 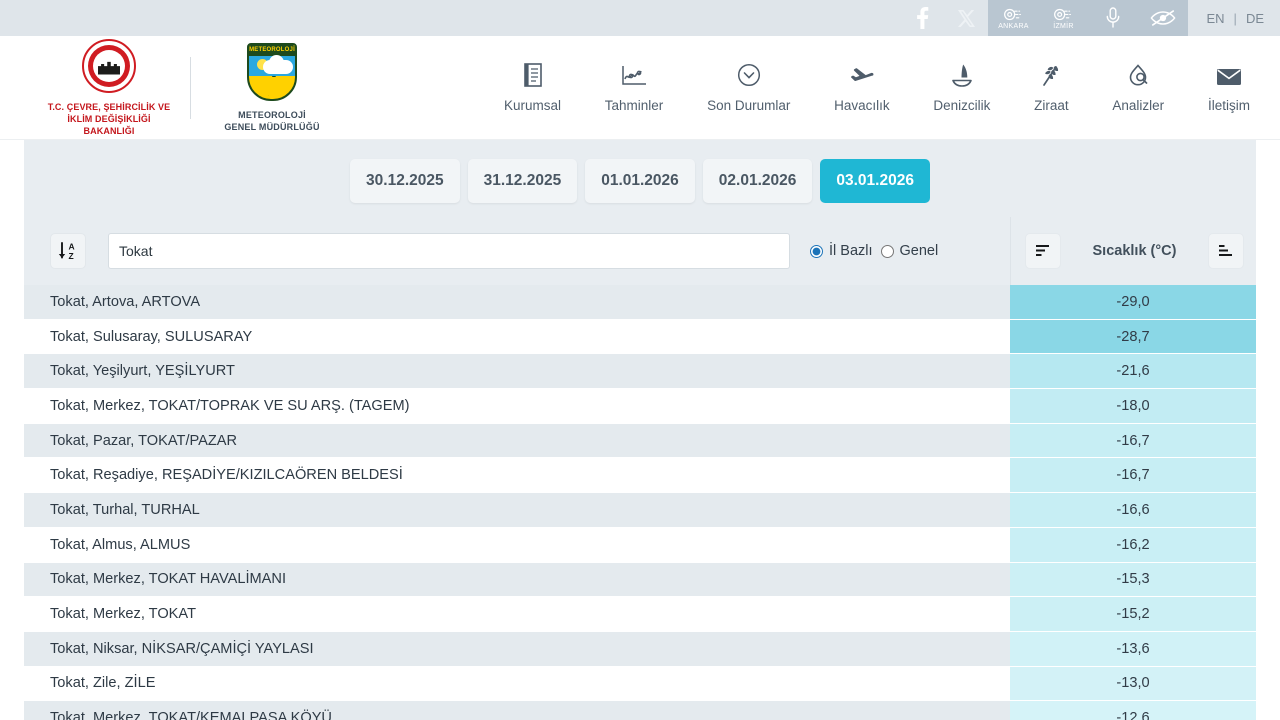 What do you see at coordinates (862, 88) in the screenshot?
I see `nav-item-havacilik: Havacılık` at bounding box center [862, 88].